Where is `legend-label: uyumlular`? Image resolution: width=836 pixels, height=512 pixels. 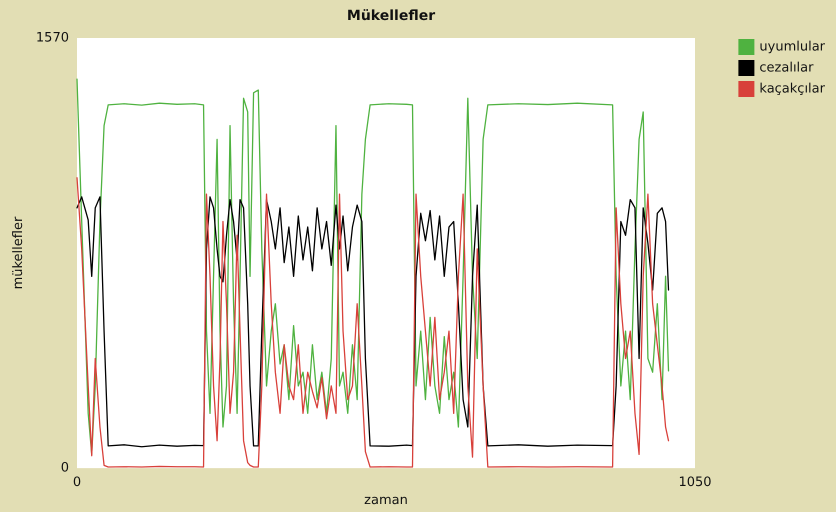
legend-label: uyumlular is located at coordinates (792, 47).